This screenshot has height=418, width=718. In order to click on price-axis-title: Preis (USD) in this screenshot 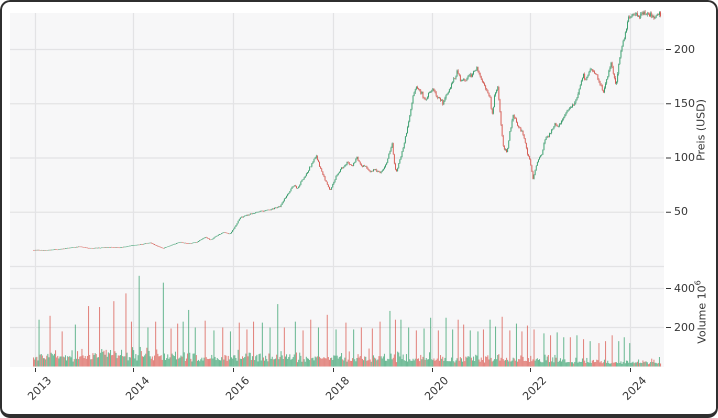, I will do `click(701, 130)`.